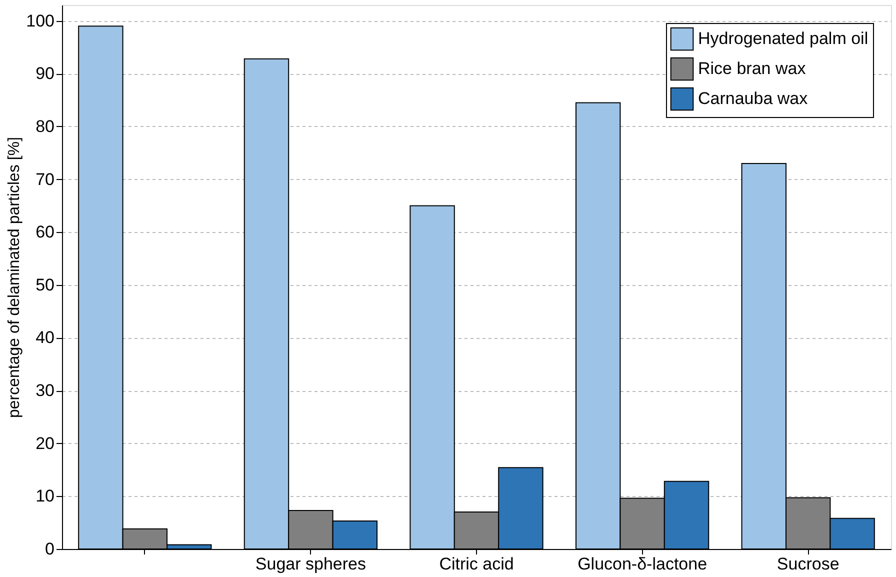  What do you see at coordinates (752, 68) in the screenshot?
I see `legend-label: Rice bran wax` at bounding box center [752, 68].